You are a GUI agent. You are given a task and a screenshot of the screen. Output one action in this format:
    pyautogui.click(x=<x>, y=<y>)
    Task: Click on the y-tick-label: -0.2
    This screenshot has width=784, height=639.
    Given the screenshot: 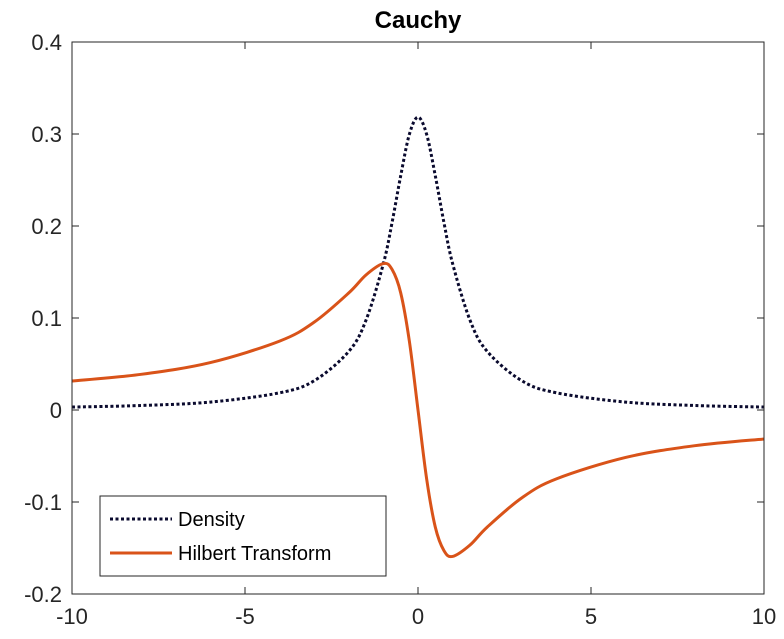 What is the action you would take?
    pyautogui.click(x=43, y=594)
    